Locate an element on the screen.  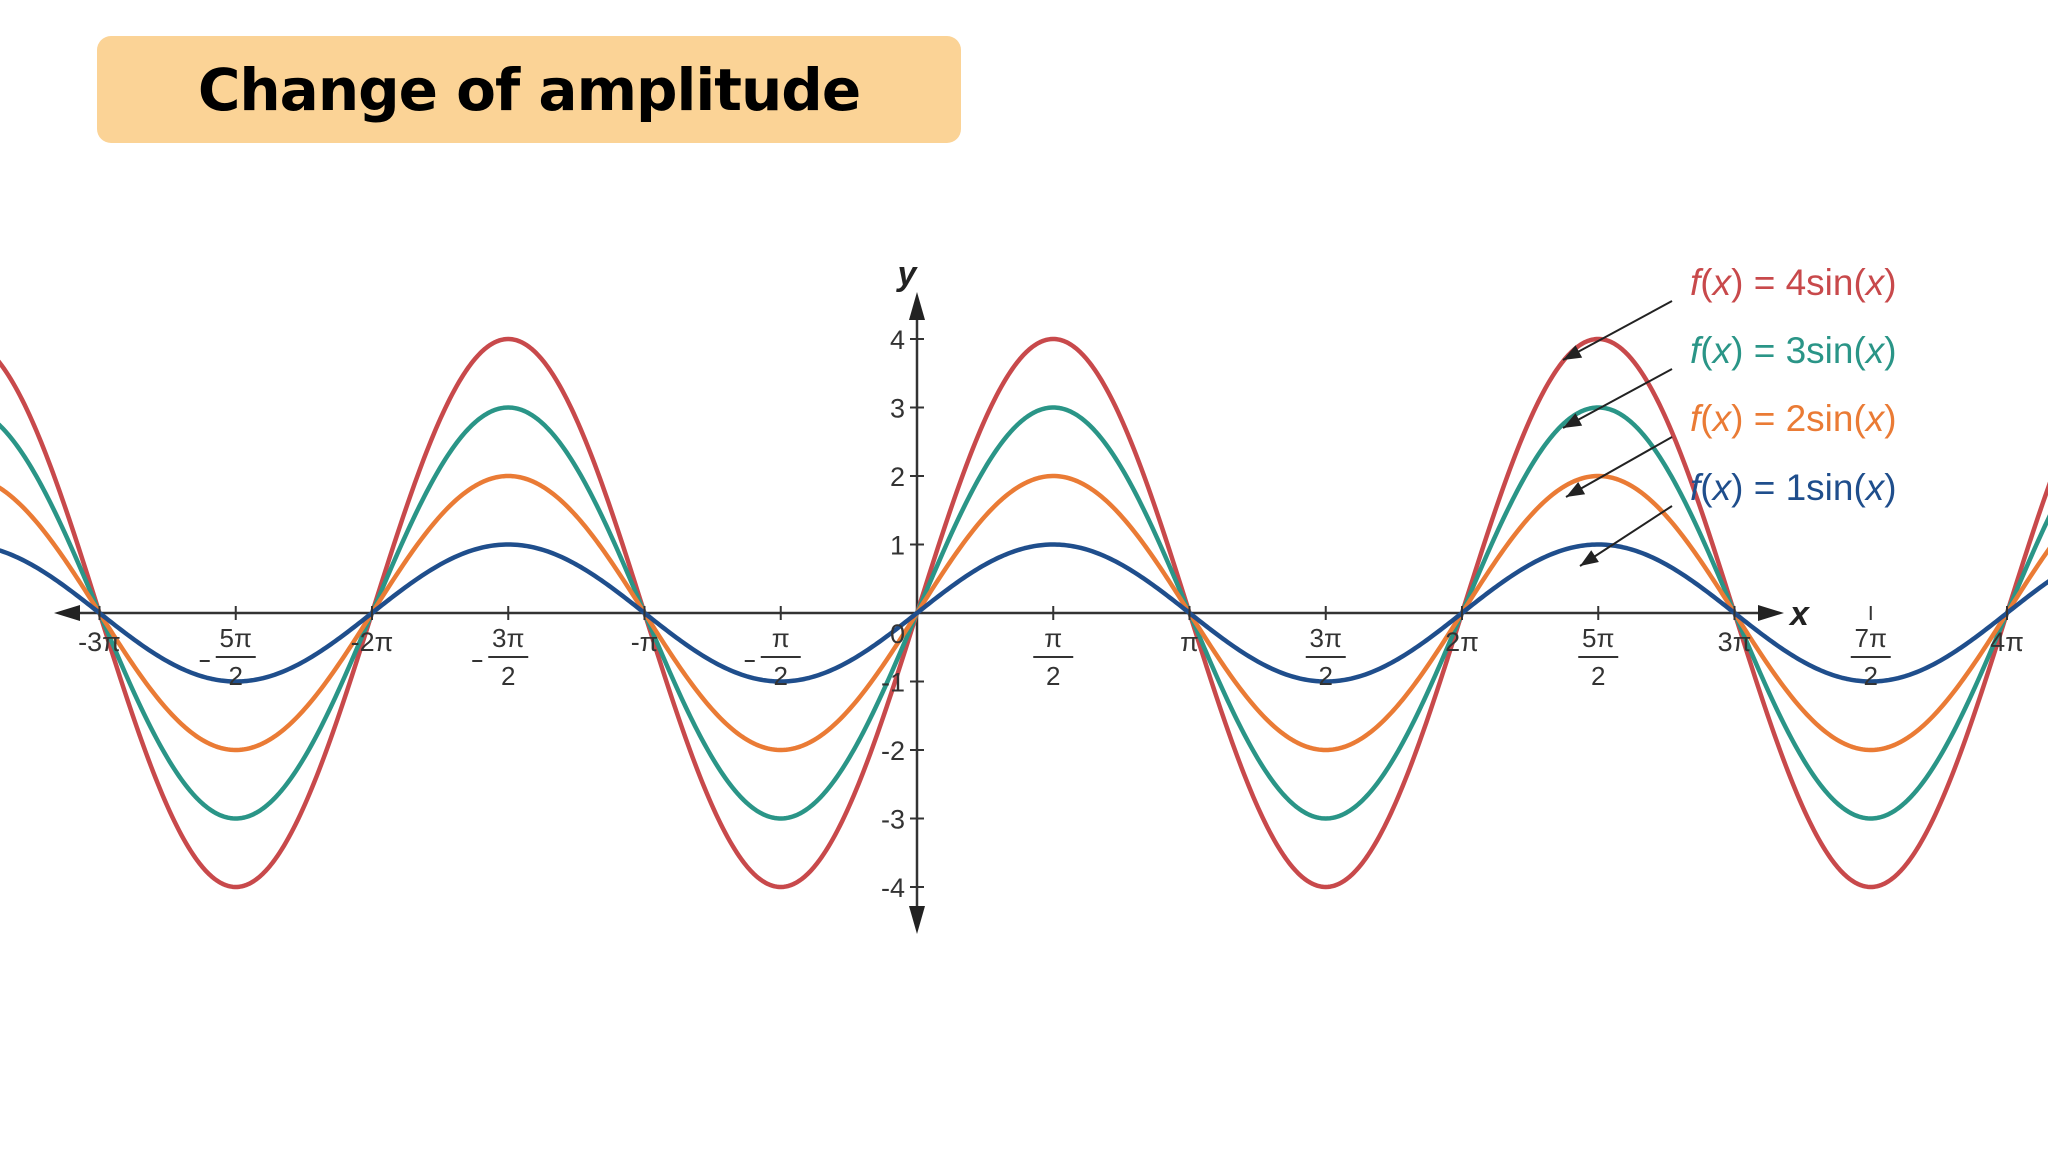
x-tick-numerator-9: 3π is located at coordinates (508, 638).